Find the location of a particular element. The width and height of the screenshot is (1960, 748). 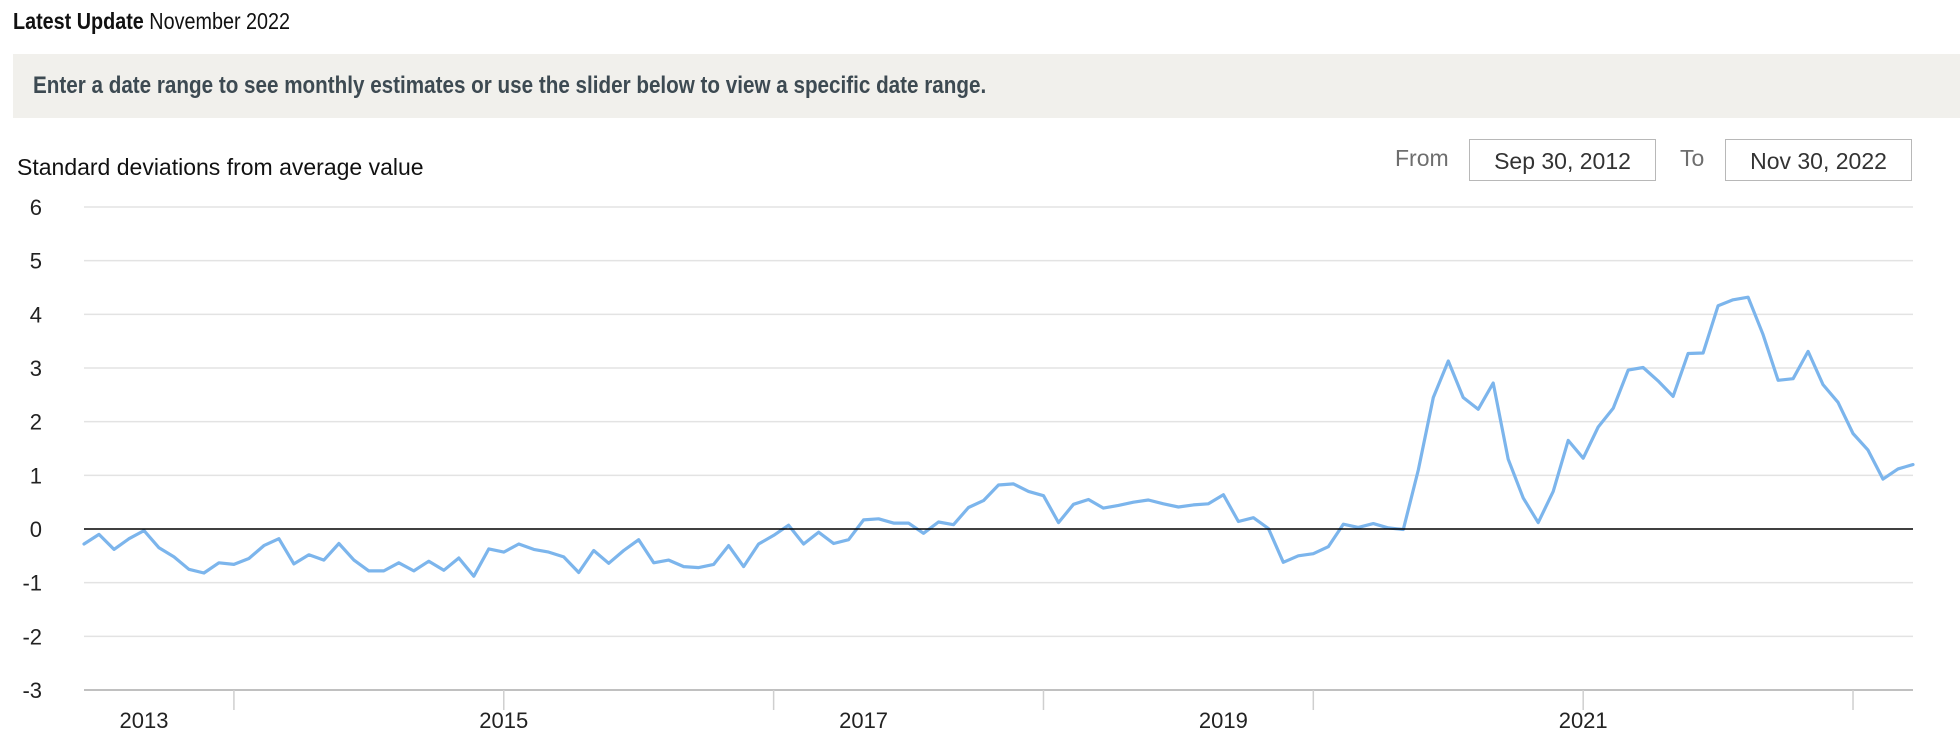

to-label: To is located at coordinates (1692, 158).